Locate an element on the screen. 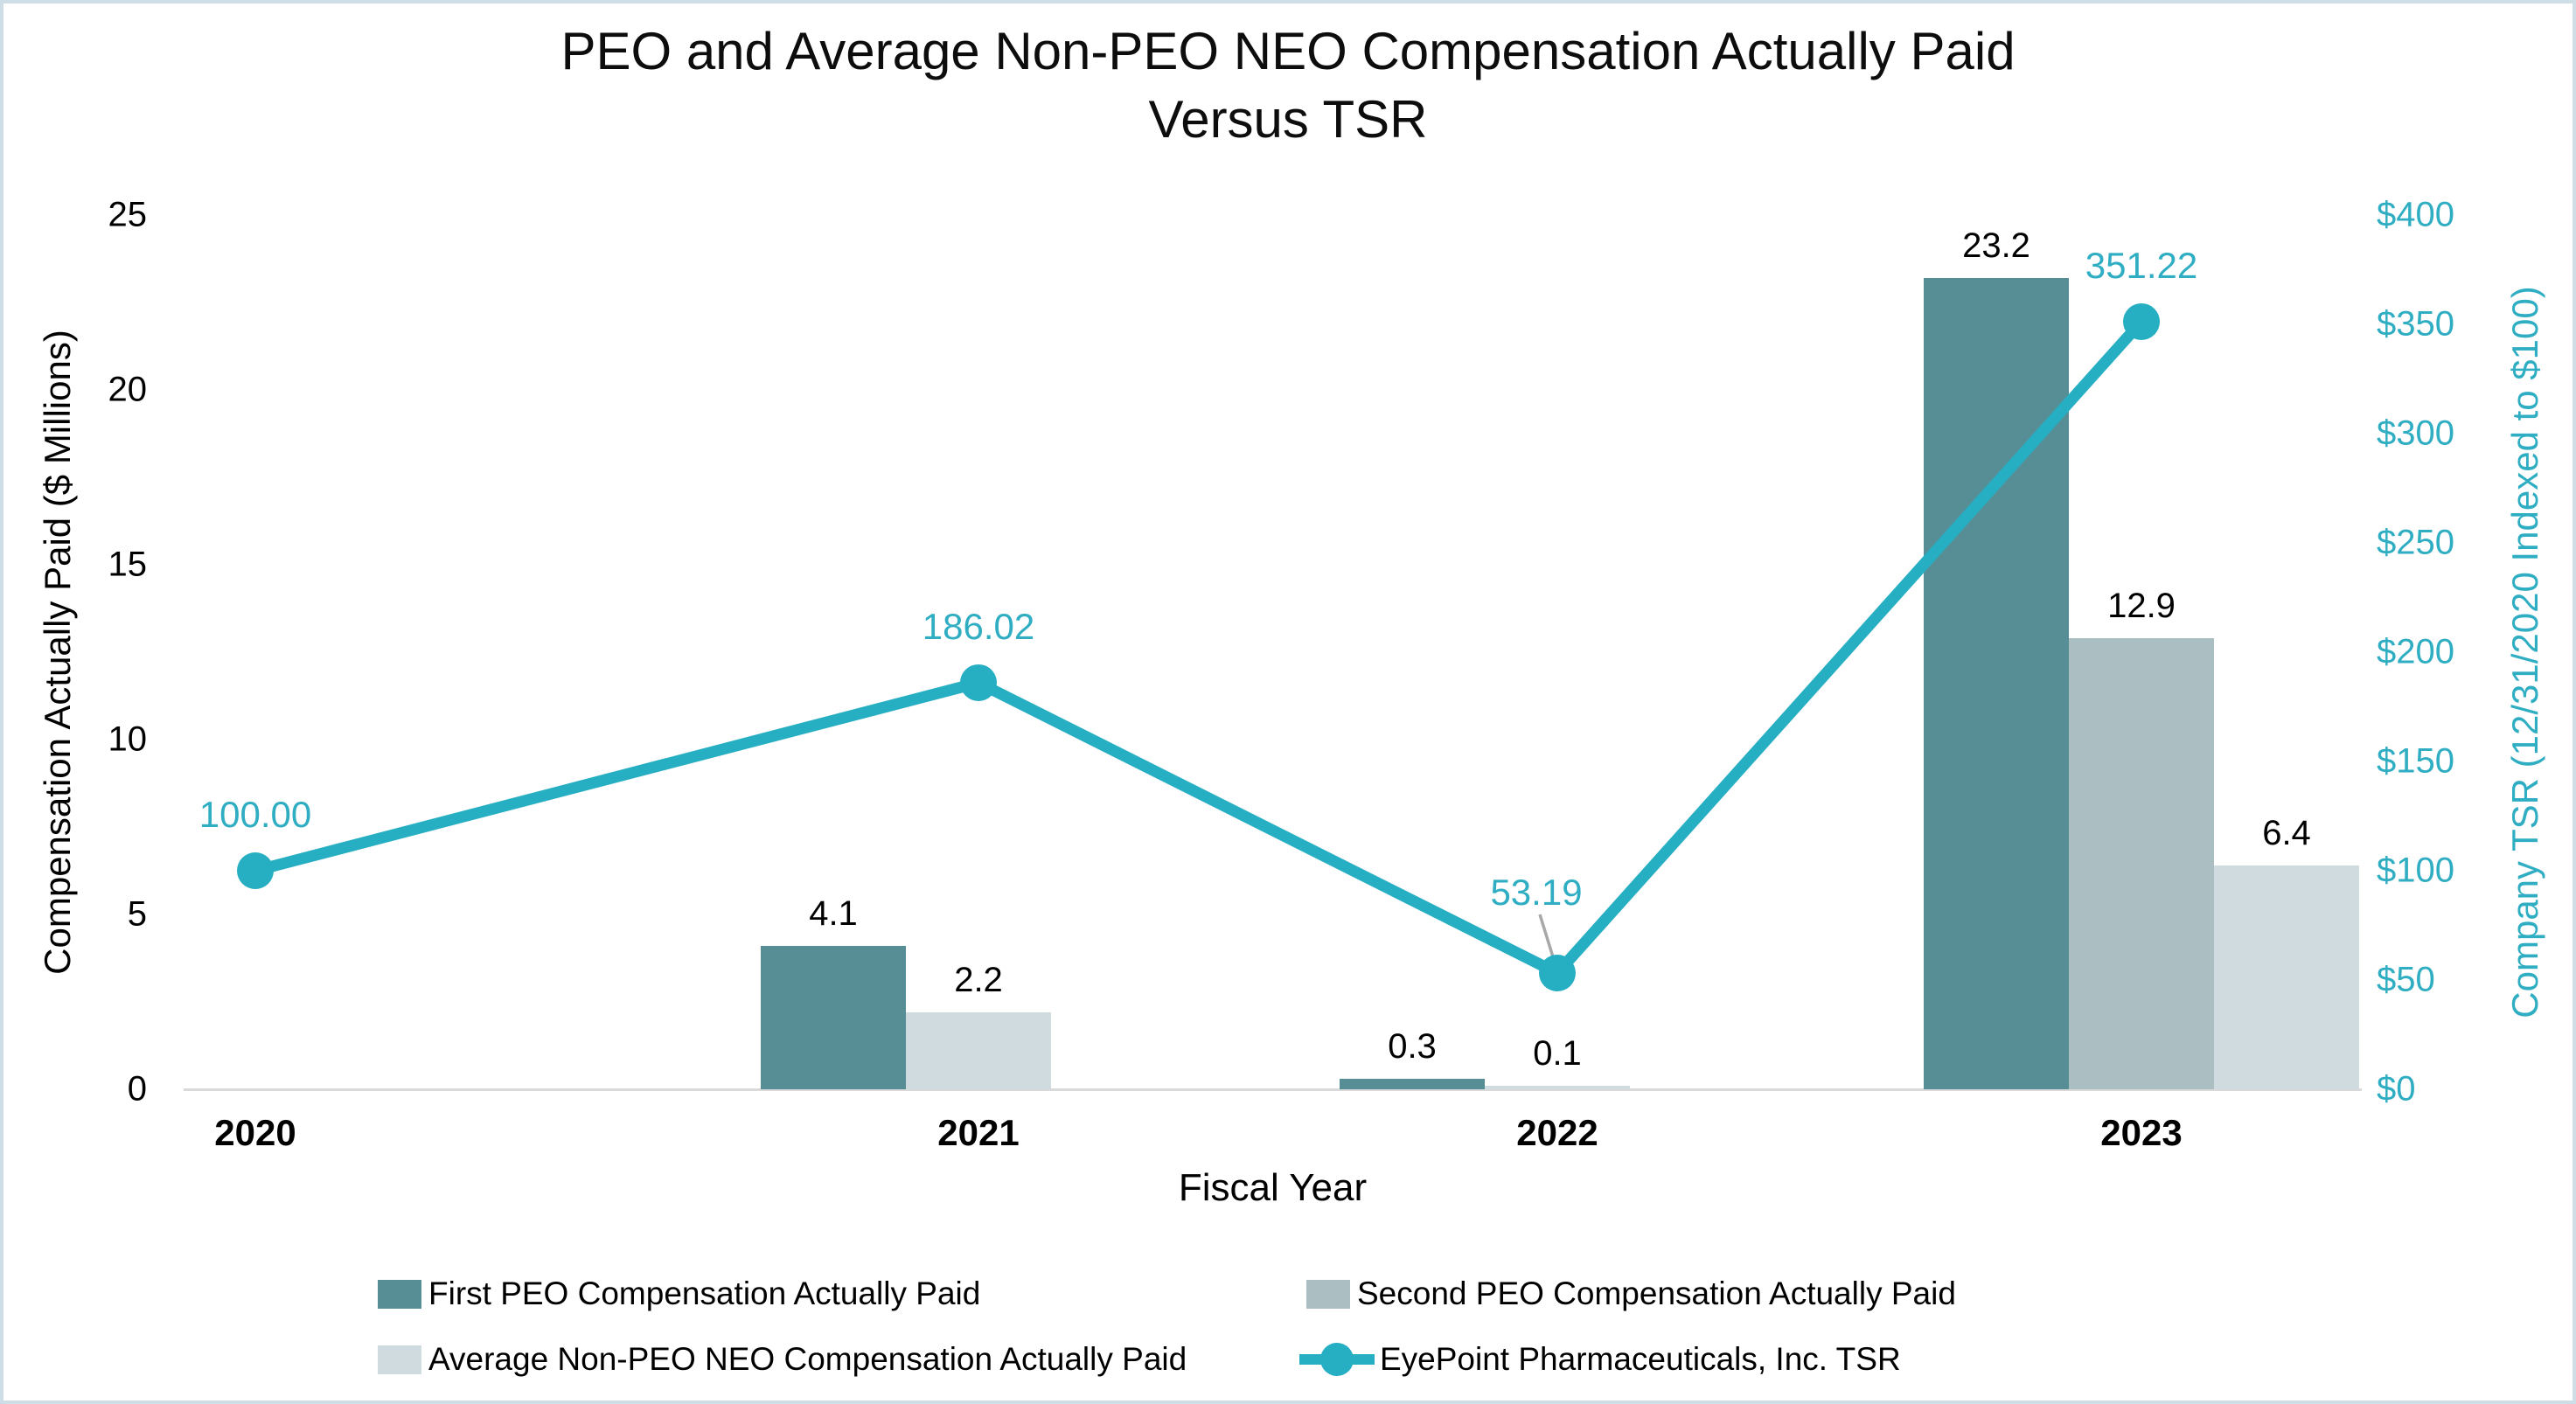 Image resolution: width=2576 pixels, height=1404 pixels. bar-data-label: 23.2 is located at coordinates (1996, 245).